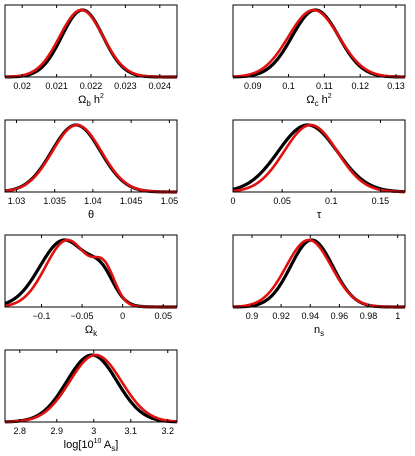  Describe the element at coordinates (160, 86) in the screenshot. I see `x-tick-label: 0.024` at that location.